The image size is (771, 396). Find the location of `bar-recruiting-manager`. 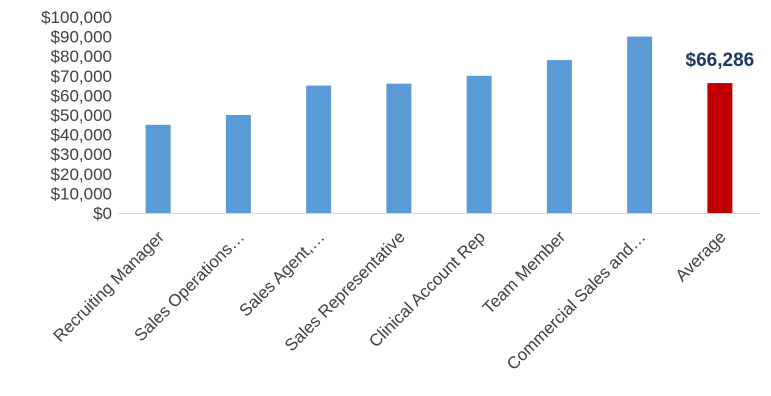

bar-recruiting-manager is located at coordinates (158, 168).